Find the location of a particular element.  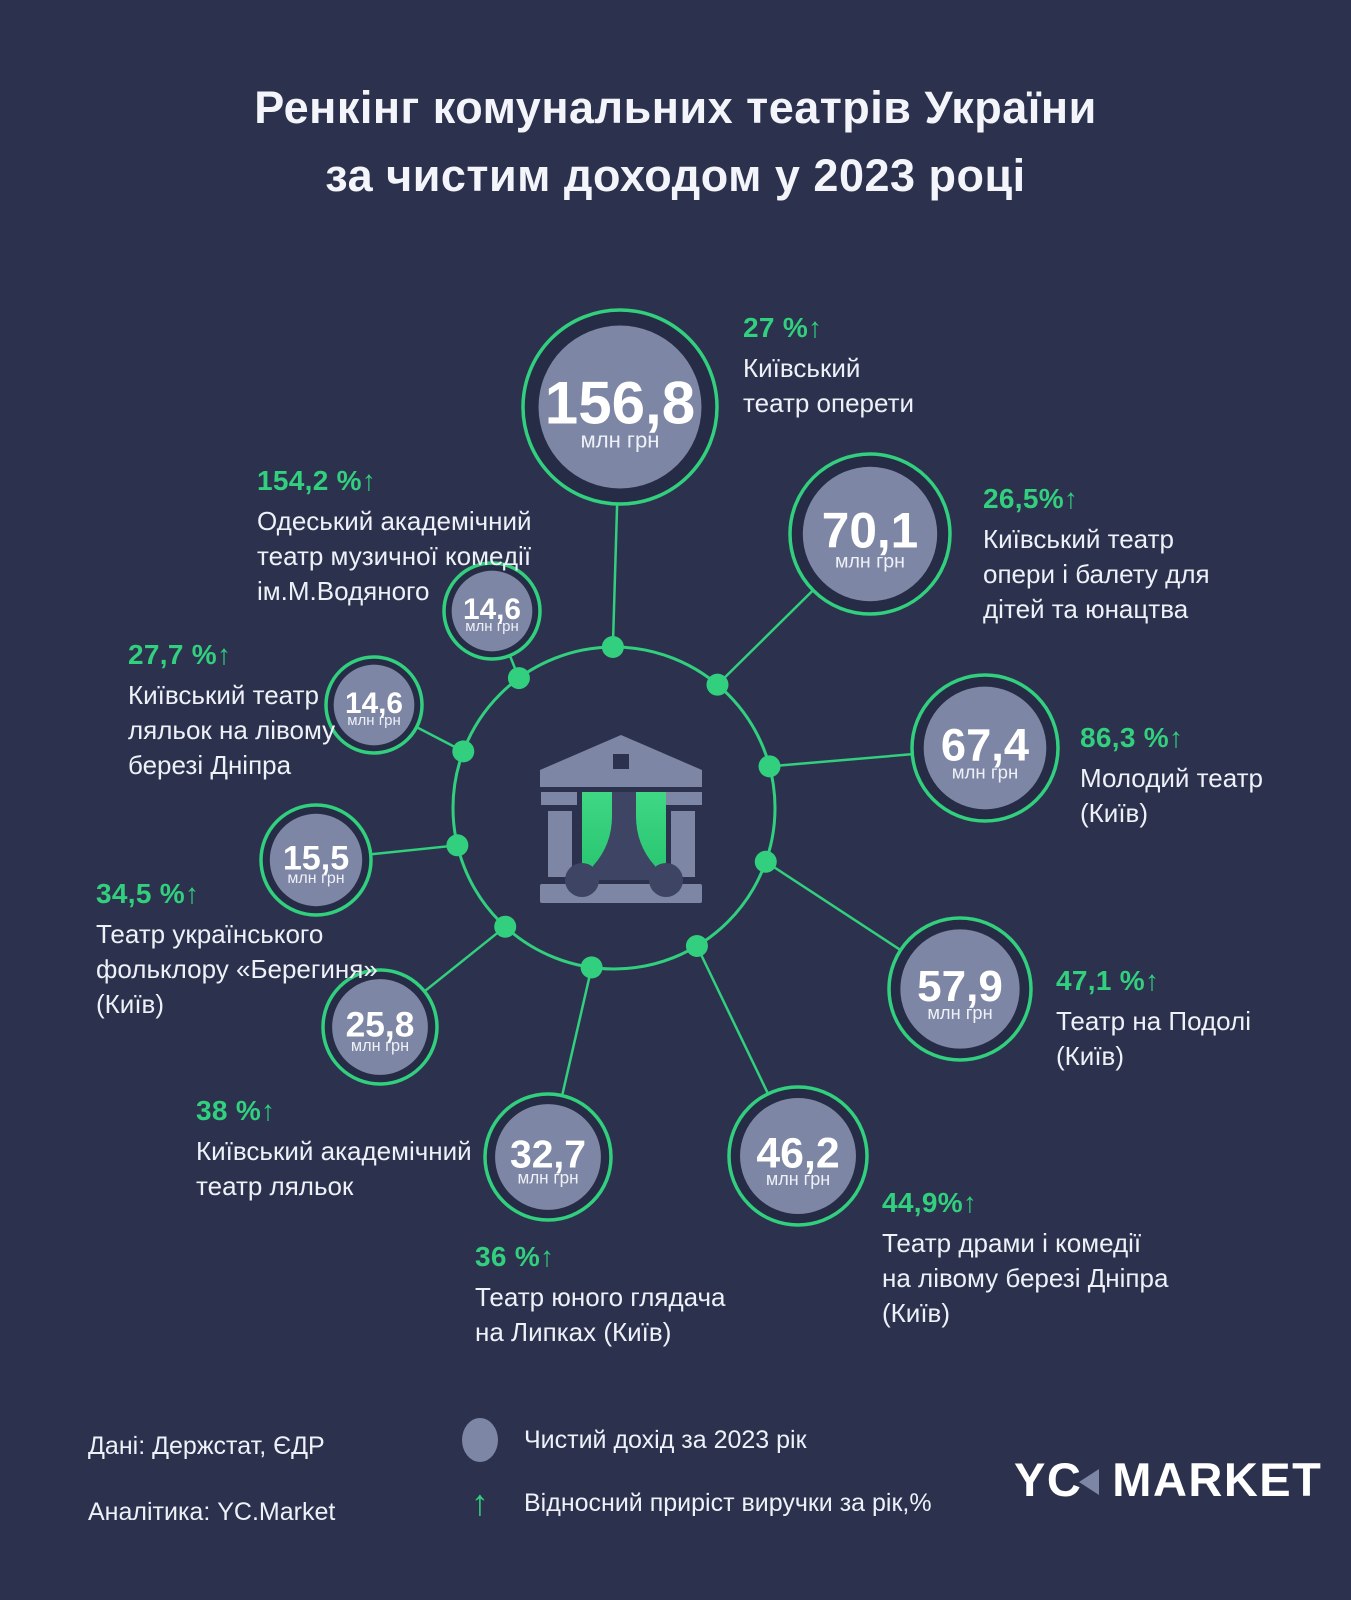

theater-label: 47,1 %↑ Театр на Подолі (Київ) is located at coordinates (1153, 1019).